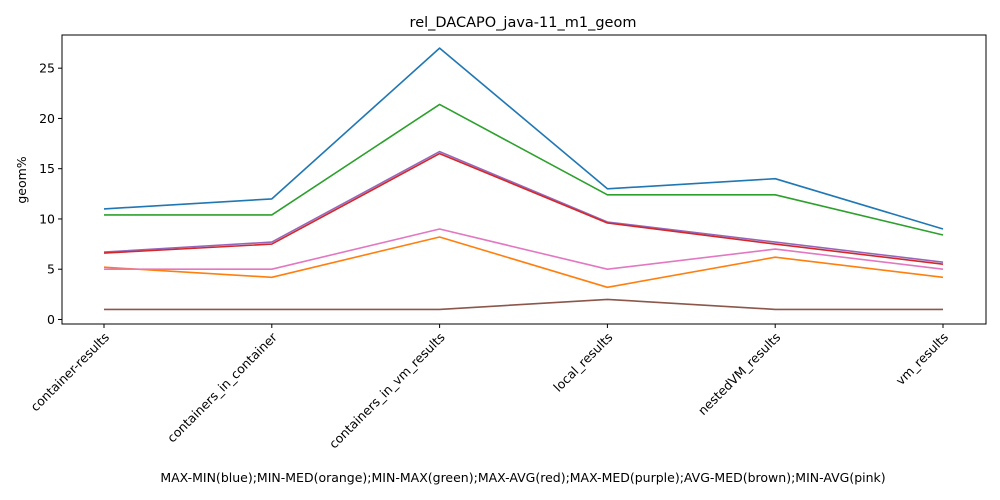  What do you see at coordinates (739, 374) in the screenshot?
I see `x-tick-label: nestedVM_results` at bounding box center [739, 374].